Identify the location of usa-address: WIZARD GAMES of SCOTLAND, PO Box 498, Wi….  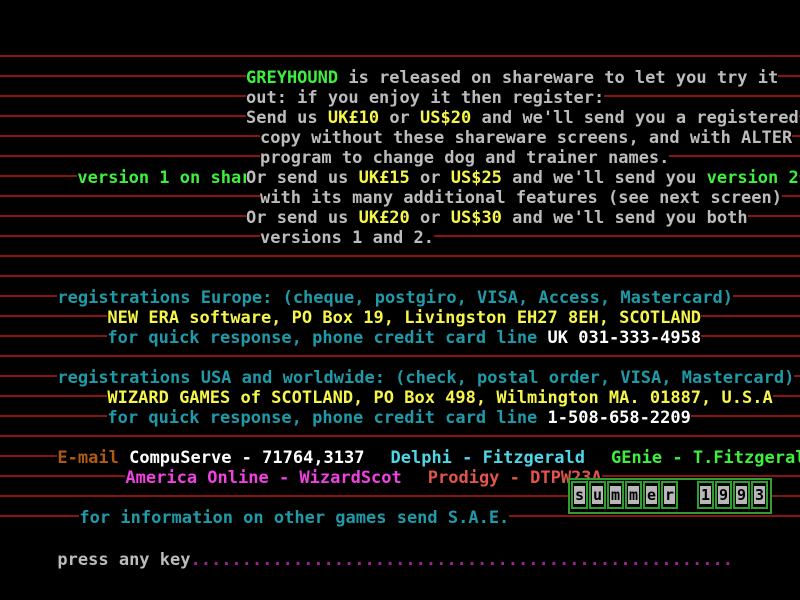
(440, 398).